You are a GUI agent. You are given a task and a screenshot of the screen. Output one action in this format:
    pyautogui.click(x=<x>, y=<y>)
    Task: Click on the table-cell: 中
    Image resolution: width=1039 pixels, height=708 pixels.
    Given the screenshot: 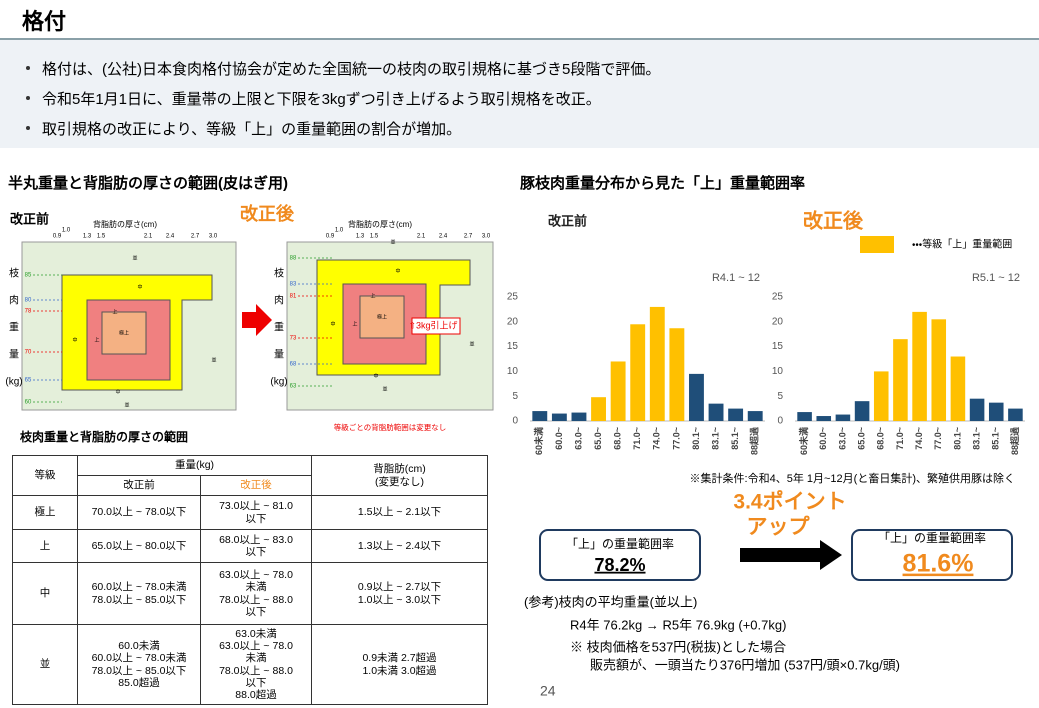 What is the action you would take?
    pyautogui.click(x=45, y=593)
    